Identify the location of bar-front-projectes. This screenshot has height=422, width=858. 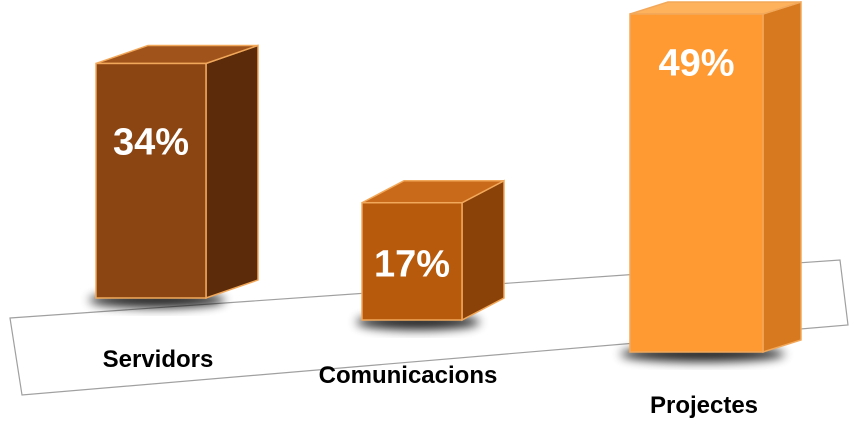
(696, 183).